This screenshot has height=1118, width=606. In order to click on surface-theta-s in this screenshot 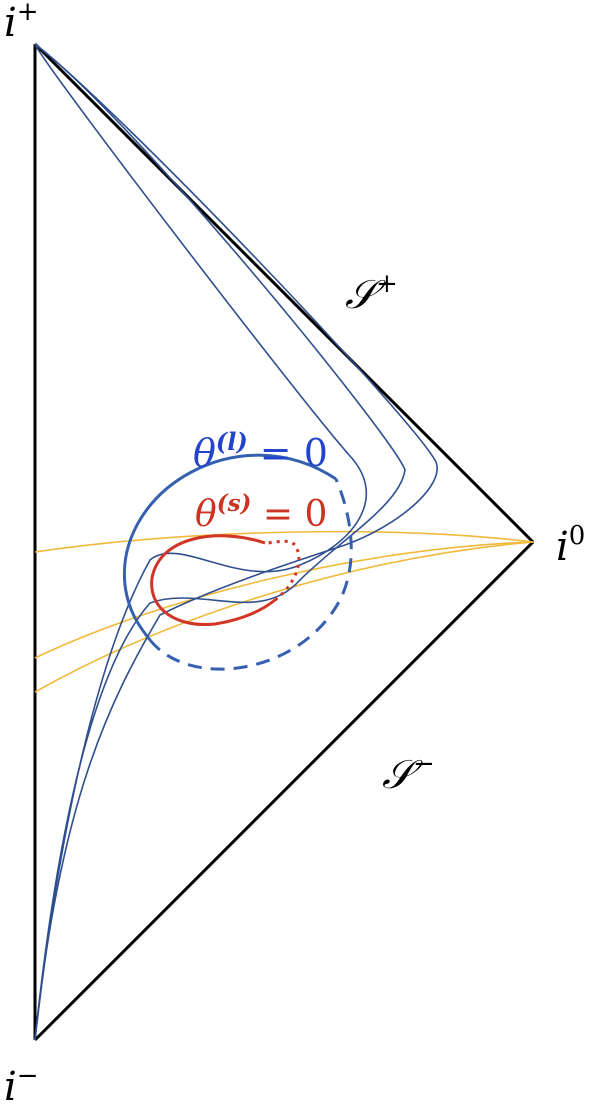, I will do `click(225, 580)`.